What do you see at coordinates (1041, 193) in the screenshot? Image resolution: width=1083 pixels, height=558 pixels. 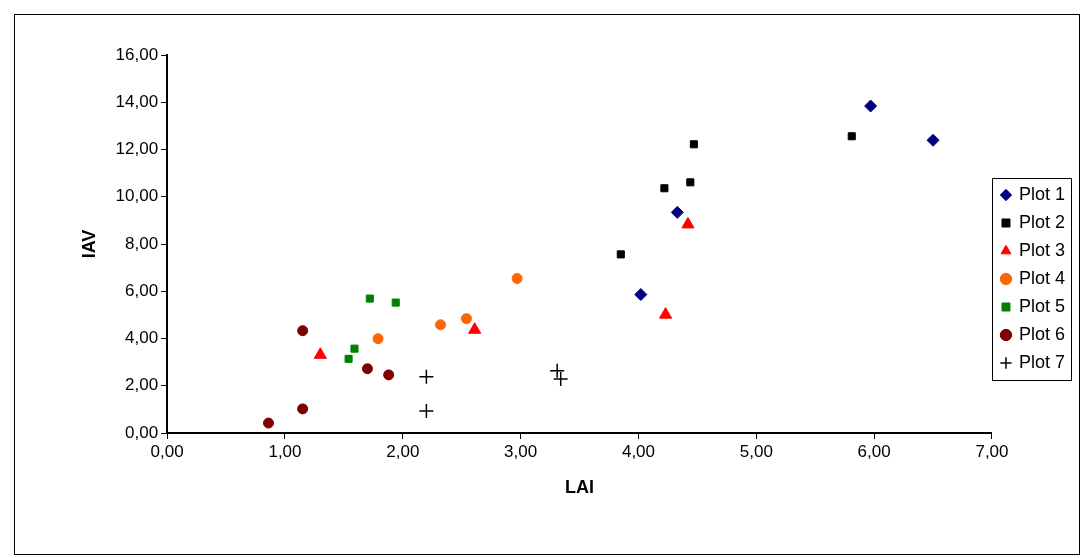 I see `legend-label: Plot 1` at bounding box center [1041, 193].